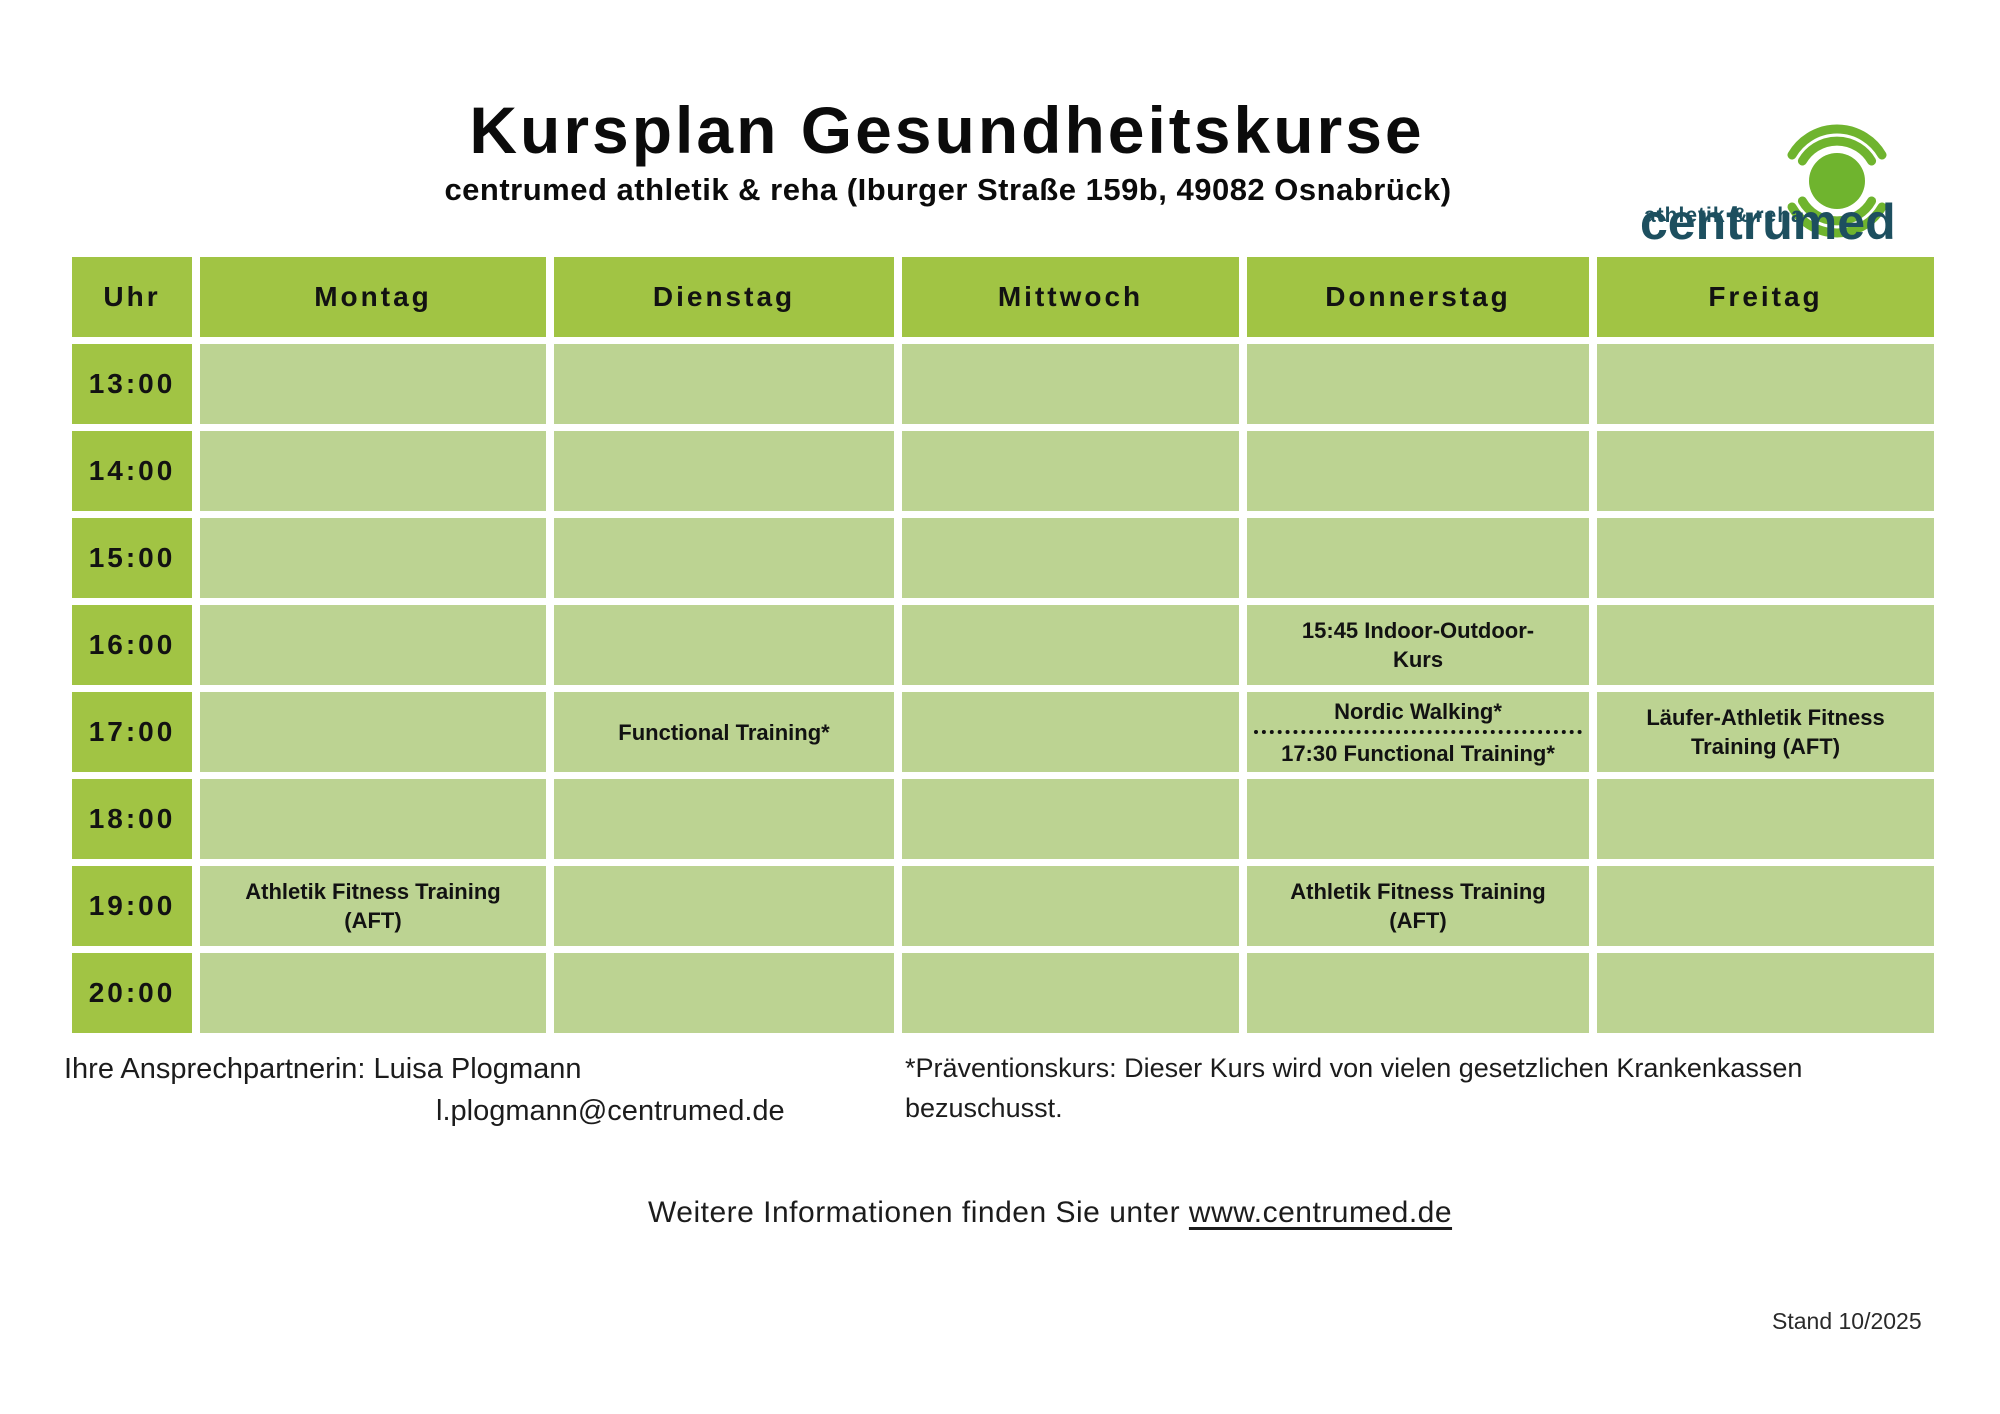 This screenshot has height=1414, width=2000. I want to click on cell-dienstag-17-00: Functional Training*, so click(724, 732).